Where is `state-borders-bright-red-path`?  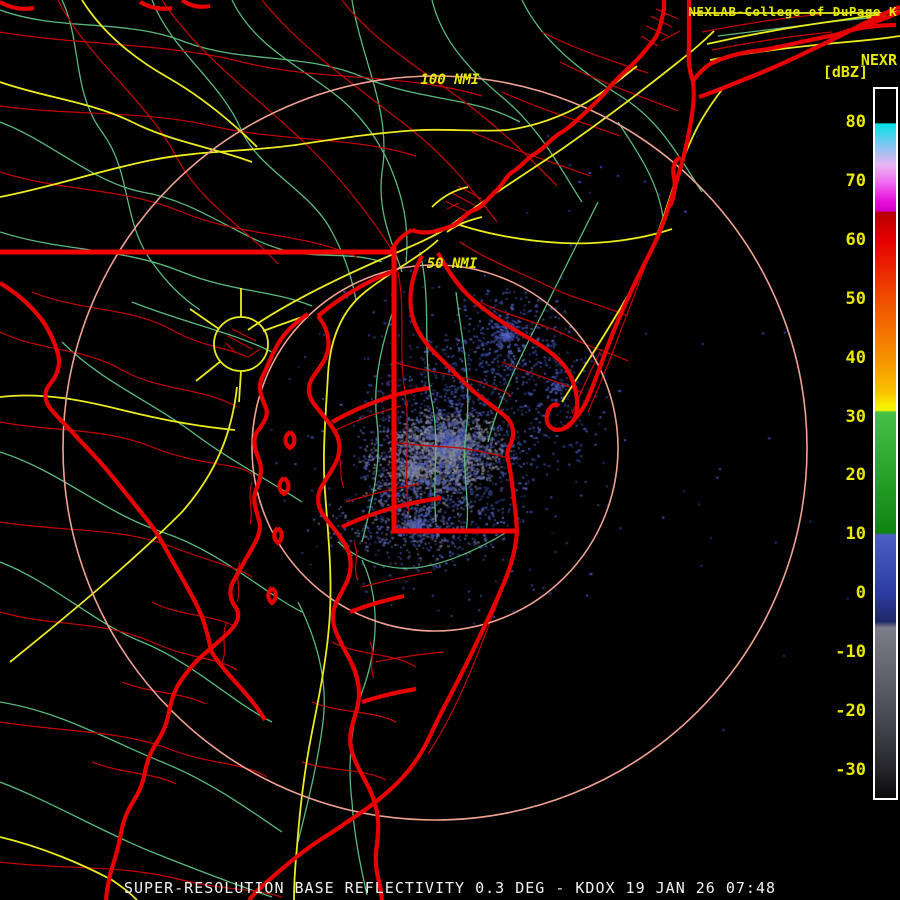
state-borders-bright-red-path is located at coordinates (454, 390).